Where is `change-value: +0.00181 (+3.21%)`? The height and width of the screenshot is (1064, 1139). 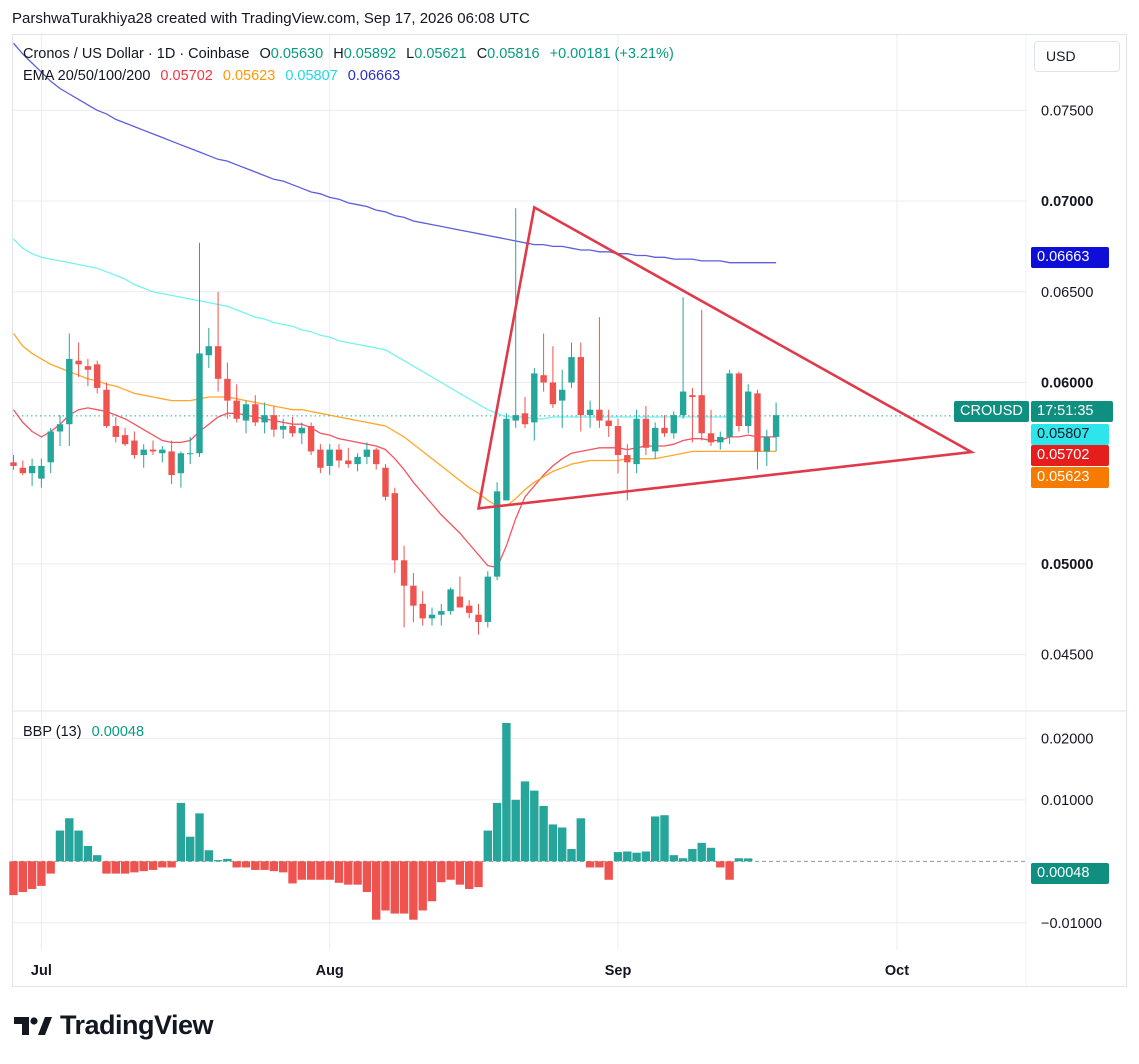
change-value: +0.00181 (+3.21%) is located at coordinates (611, 54).